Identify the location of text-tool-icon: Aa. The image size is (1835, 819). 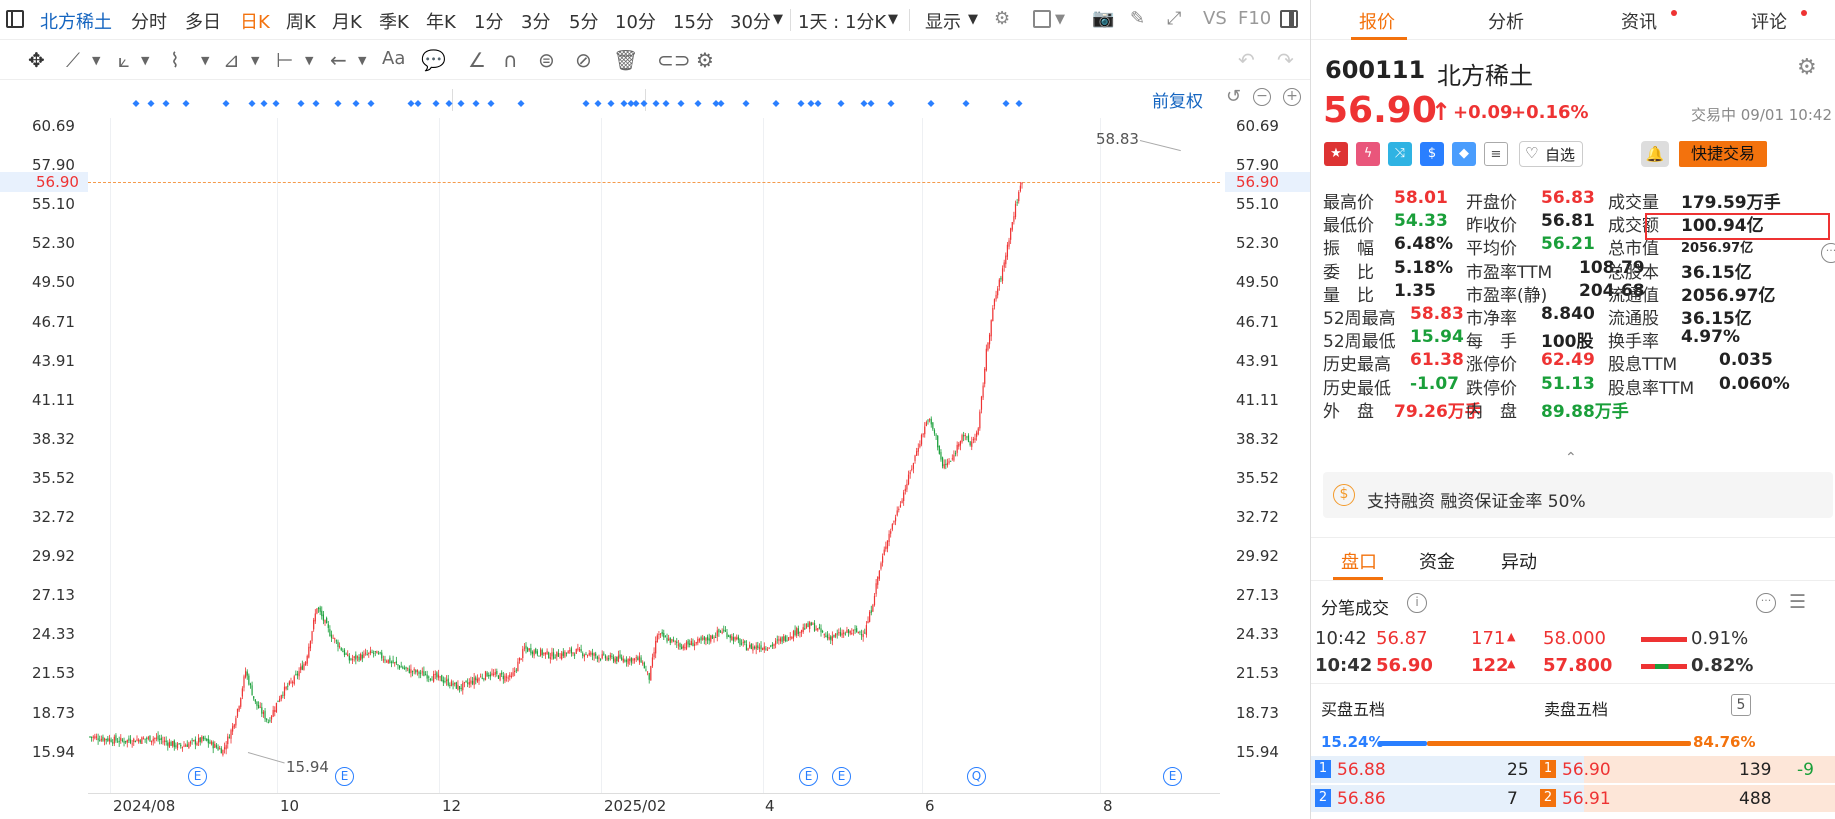
(394, 58).